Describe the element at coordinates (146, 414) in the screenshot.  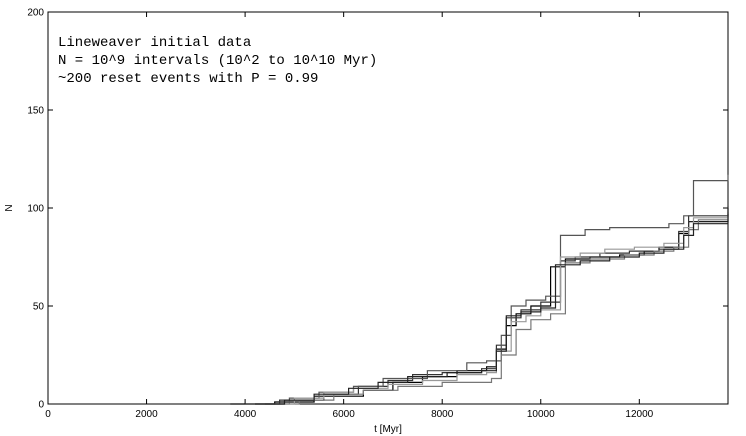
I see `x-tick-label: 2000` at that location.